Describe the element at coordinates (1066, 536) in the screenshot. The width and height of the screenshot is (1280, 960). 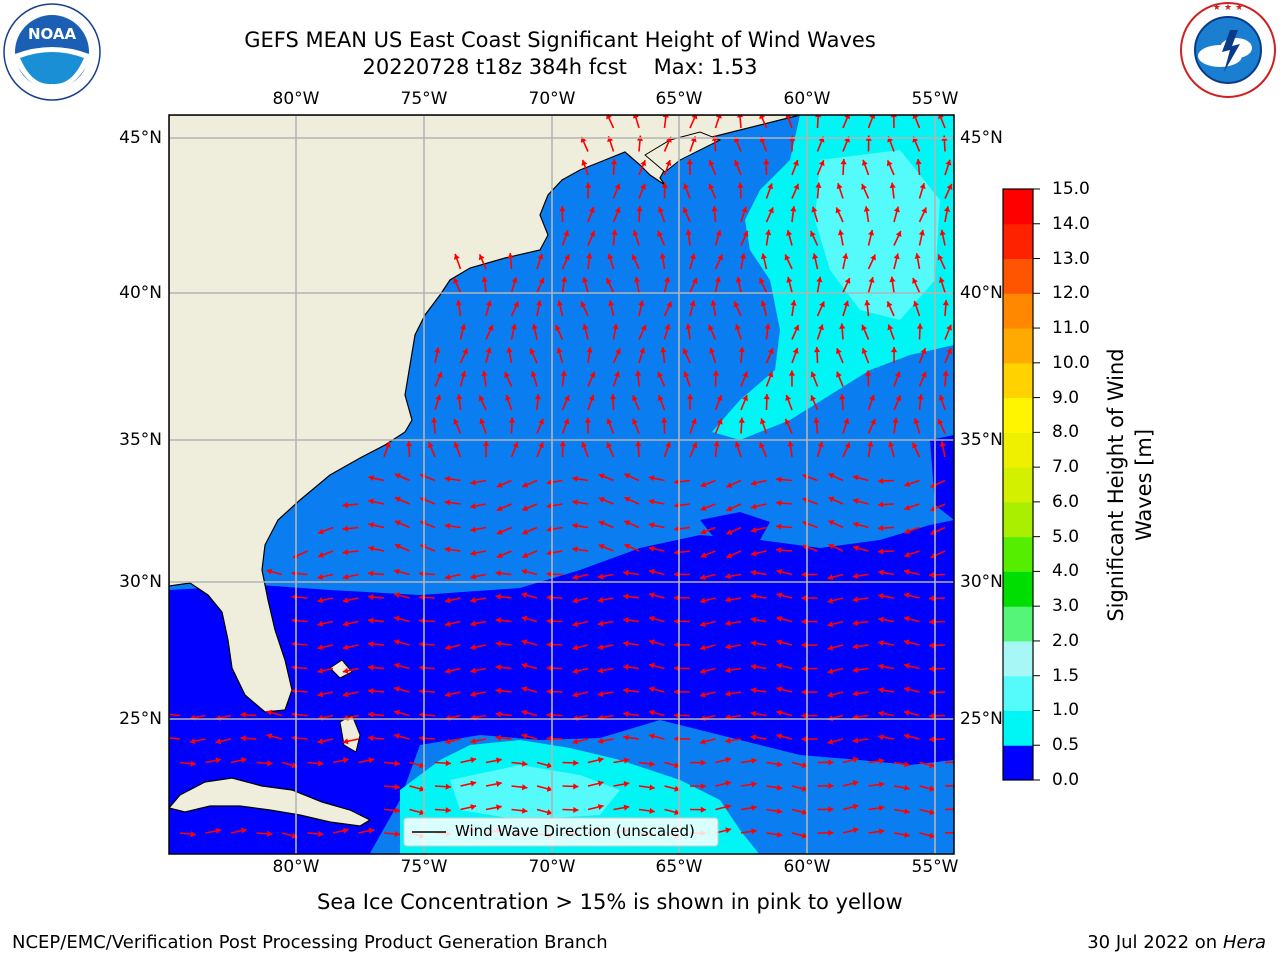
I see `colorbar-tick-label: 5.0` at that location.